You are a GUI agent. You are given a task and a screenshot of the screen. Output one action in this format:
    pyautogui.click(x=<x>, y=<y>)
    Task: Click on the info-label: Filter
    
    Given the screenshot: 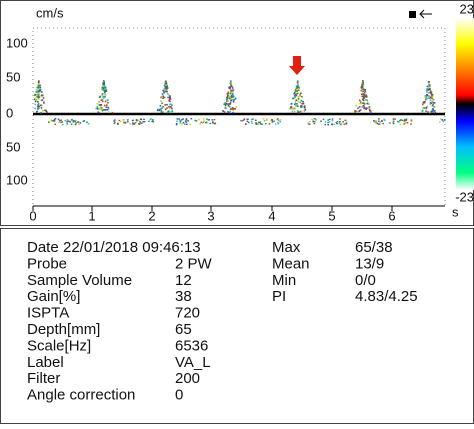 What is the action you would take?
    pyautogui.click(x=43, y=378)
    